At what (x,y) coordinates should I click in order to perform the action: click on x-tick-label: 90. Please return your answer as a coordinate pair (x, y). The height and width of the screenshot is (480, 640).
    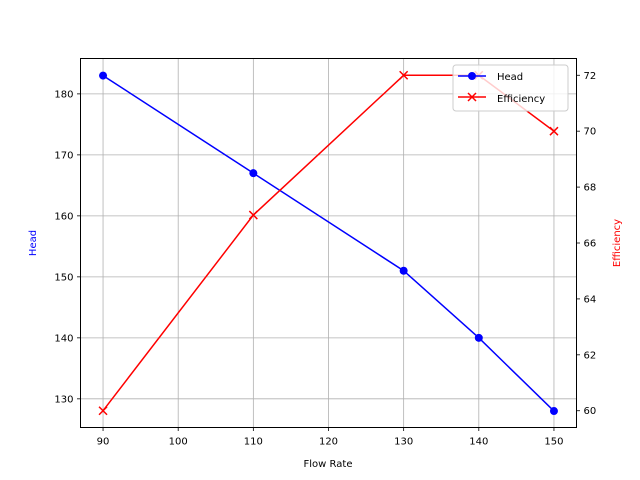
    Looking at the image, I should click on (103, 442).